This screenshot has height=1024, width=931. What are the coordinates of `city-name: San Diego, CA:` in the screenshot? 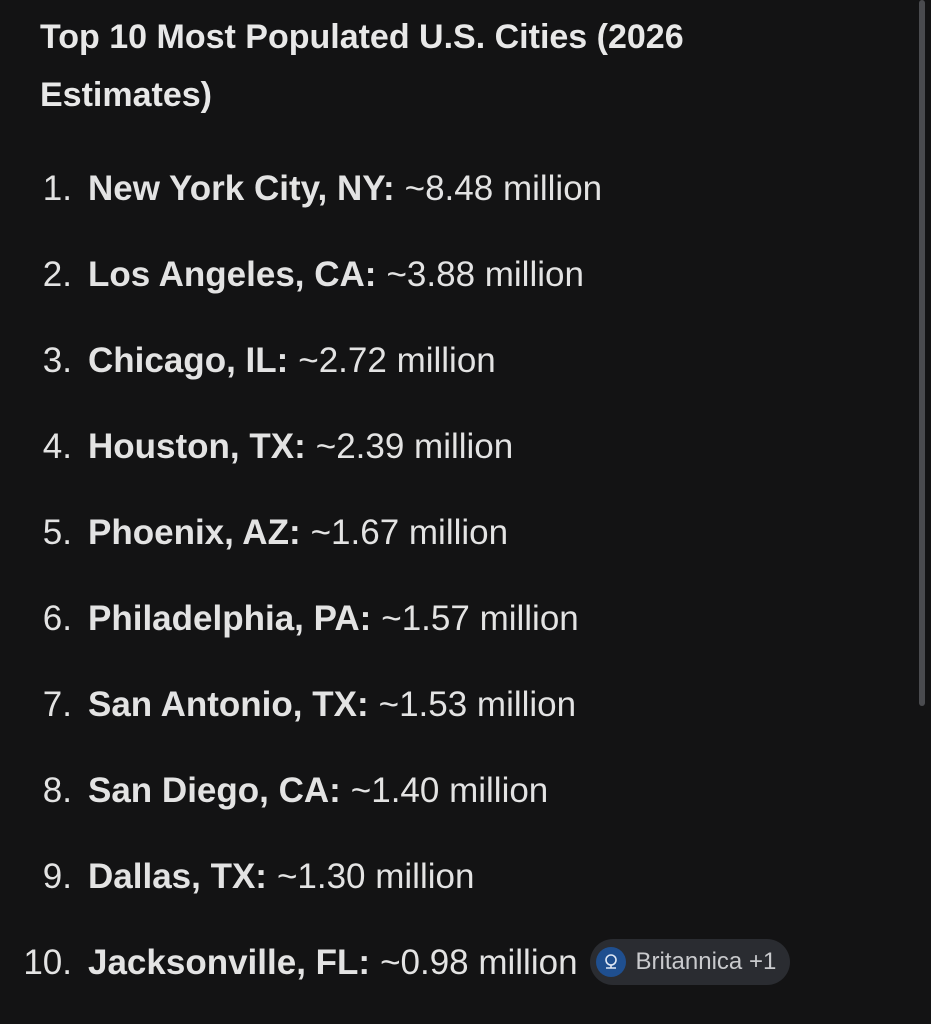 It's located at (214, 790).